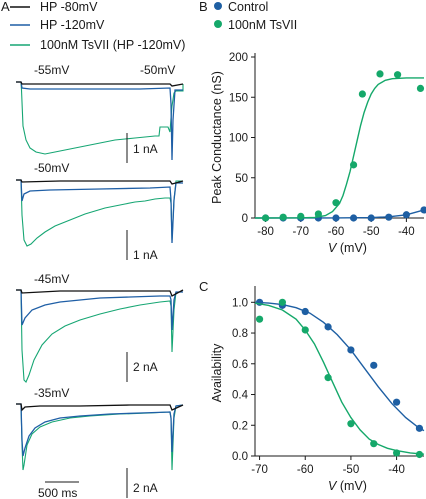 The image size is (426, 499). Describe the element at coordinates (240, 365) in the screenshot. I see `y-tick-label: 0.6` at that location.